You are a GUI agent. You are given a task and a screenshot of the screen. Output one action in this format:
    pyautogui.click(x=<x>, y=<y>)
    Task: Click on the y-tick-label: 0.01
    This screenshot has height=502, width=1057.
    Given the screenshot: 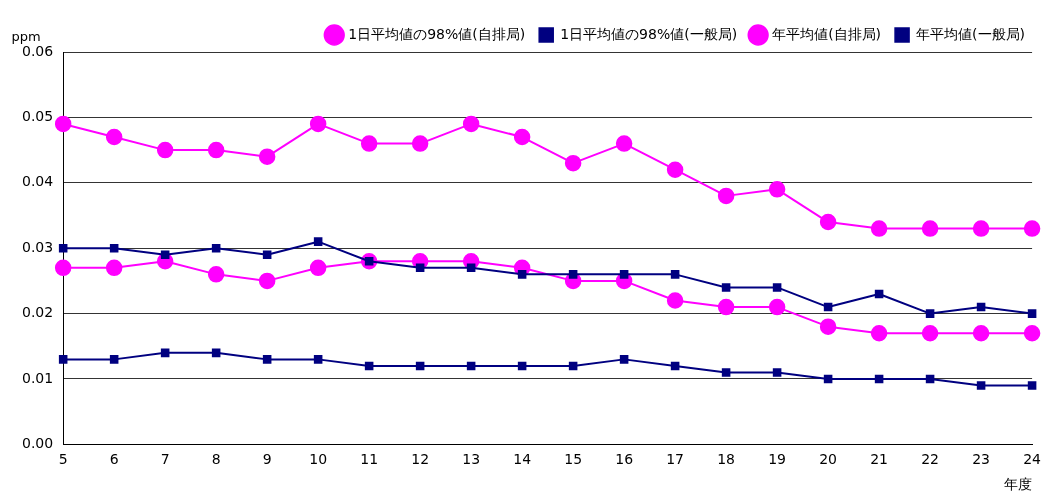 What is the action you would take?
    pyautogui.click(x=38, y=377)
    